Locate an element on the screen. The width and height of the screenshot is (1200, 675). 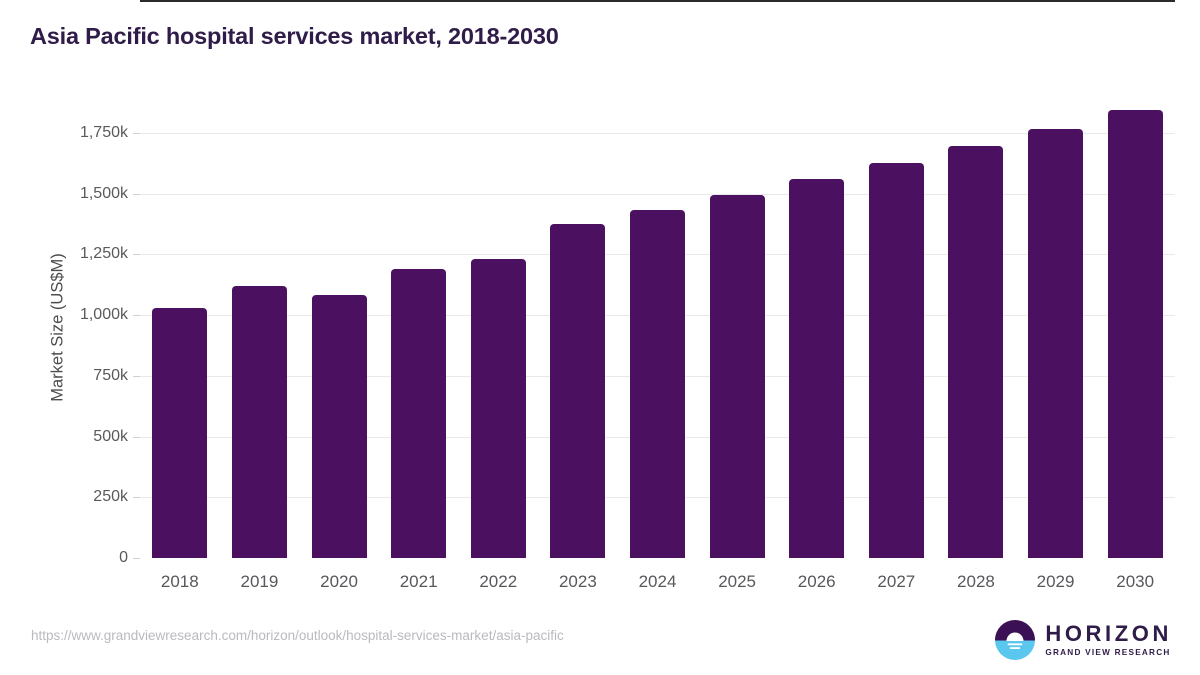
x-axis-tick-label: 2018 is located at coordinates (179, 581).